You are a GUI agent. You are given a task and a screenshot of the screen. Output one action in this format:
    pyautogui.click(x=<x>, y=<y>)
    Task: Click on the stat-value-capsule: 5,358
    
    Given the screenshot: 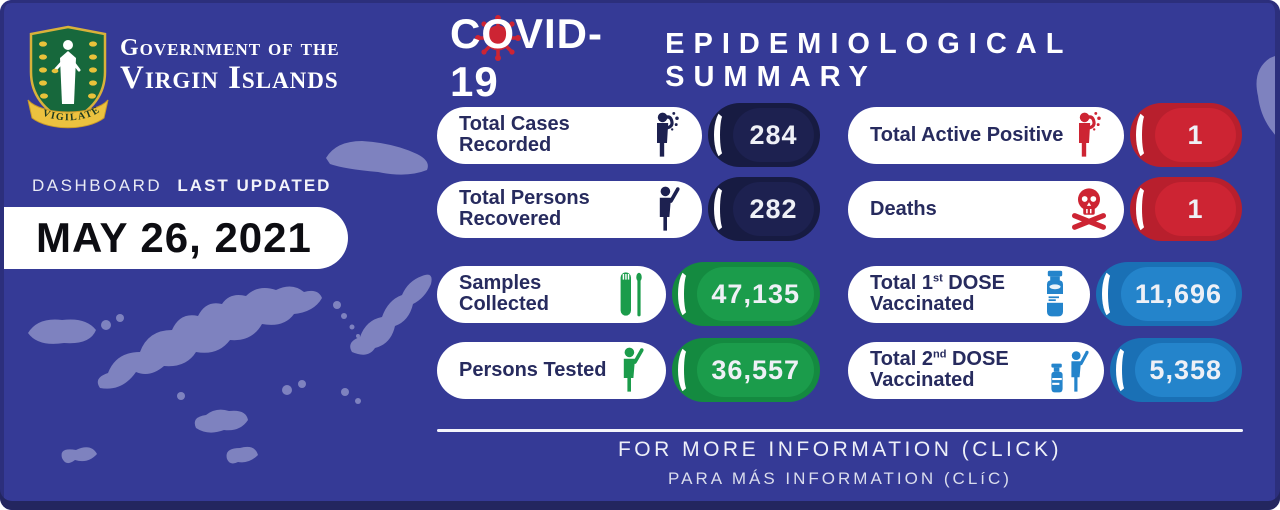 What is the action you would take?
    pyautogui.click(x=1176, y=370)
    